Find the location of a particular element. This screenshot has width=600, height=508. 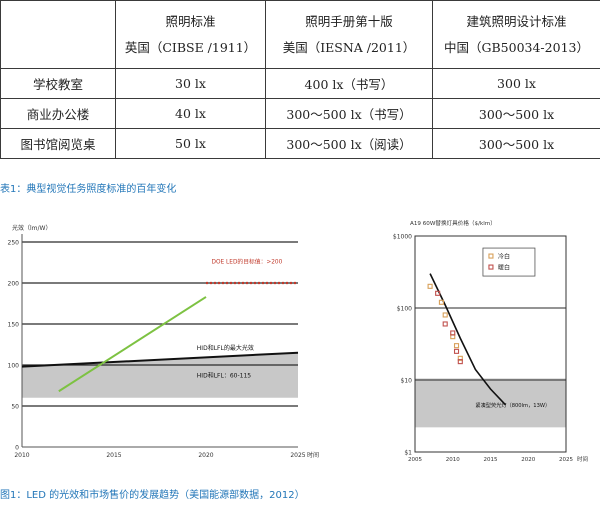

table-row: 商业办公楼 40 lx 300～500 lx（书写） 300～500 lx is located at coordinates (300, 113).